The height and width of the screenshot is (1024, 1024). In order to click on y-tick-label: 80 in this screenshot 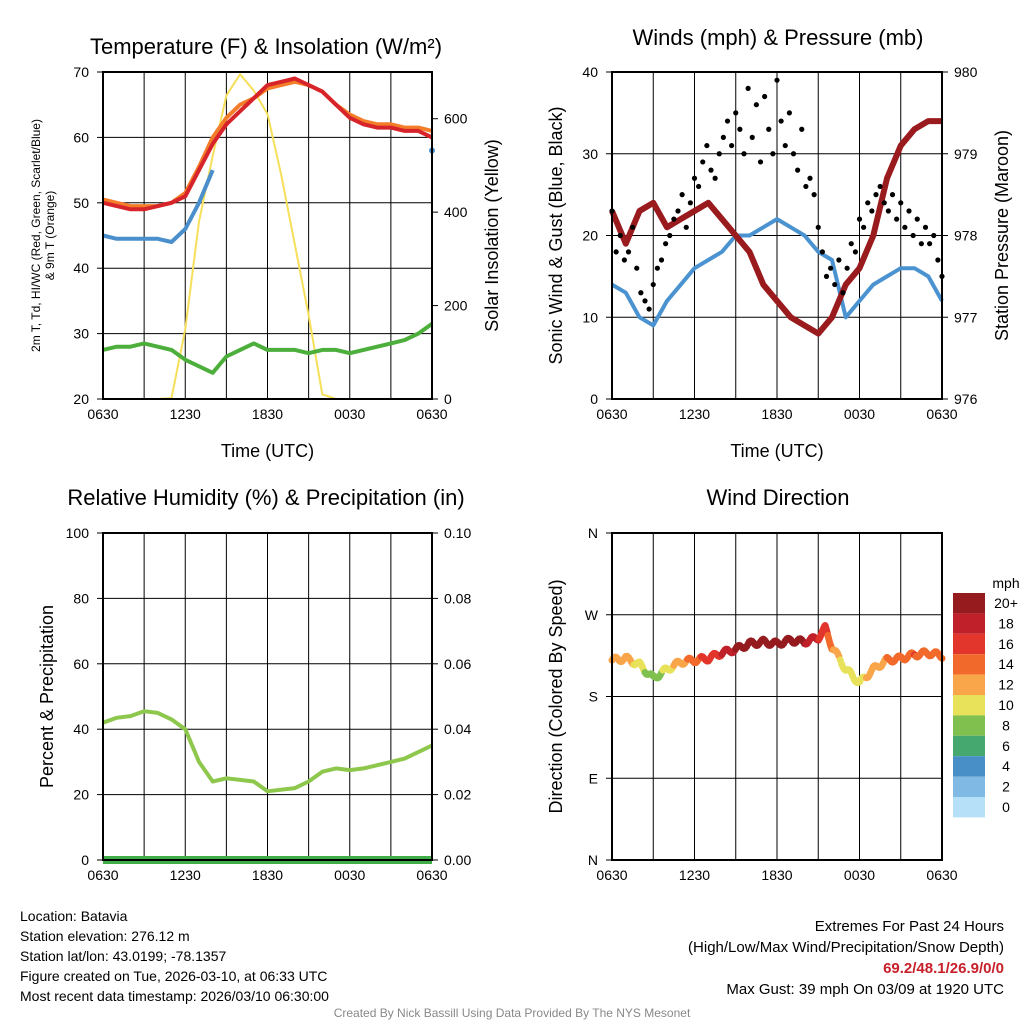, I will do `click(81, 598)`.